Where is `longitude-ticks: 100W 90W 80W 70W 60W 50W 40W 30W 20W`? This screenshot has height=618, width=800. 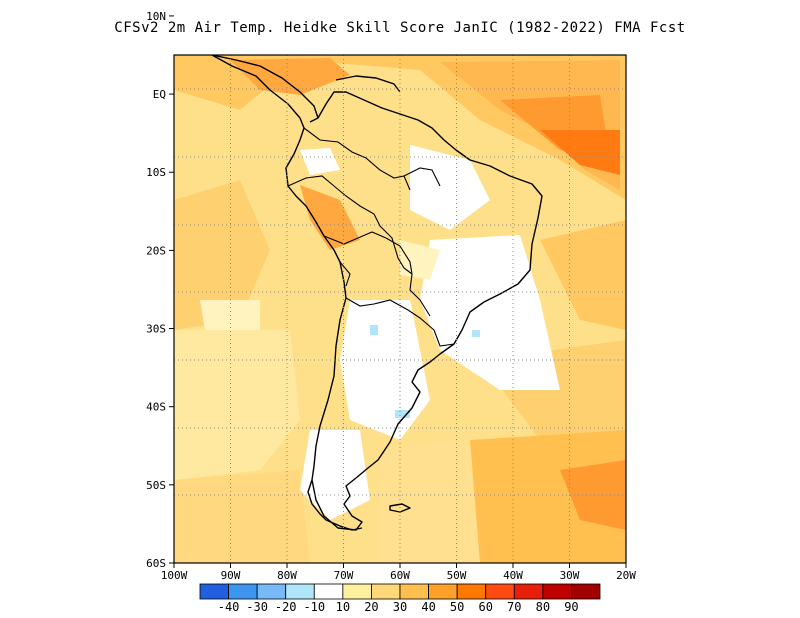
longitude-ticks: 100W 90W 80W 70W 60W 50W 40W 30W 20W is located at coordinates (398, 572).